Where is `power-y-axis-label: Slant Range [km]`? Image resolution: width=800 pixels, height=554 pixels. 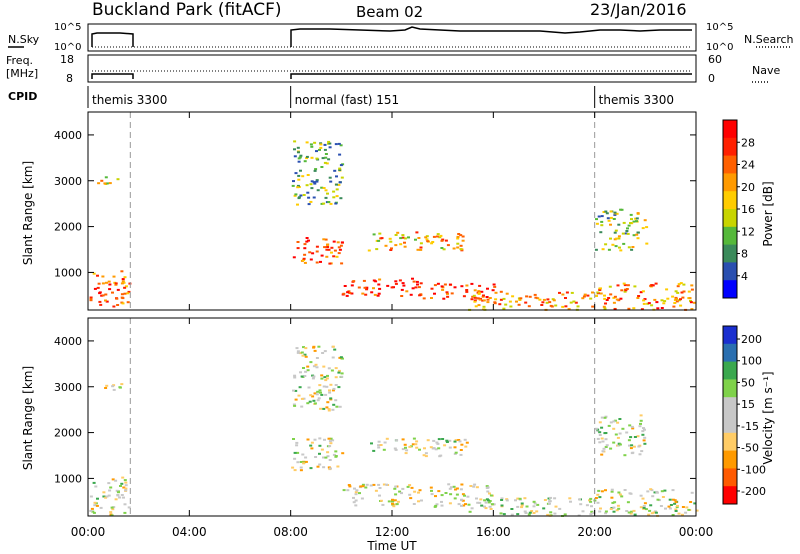
power-y-axis-label: Slant Range [km] is located at coordinates (28, 213).